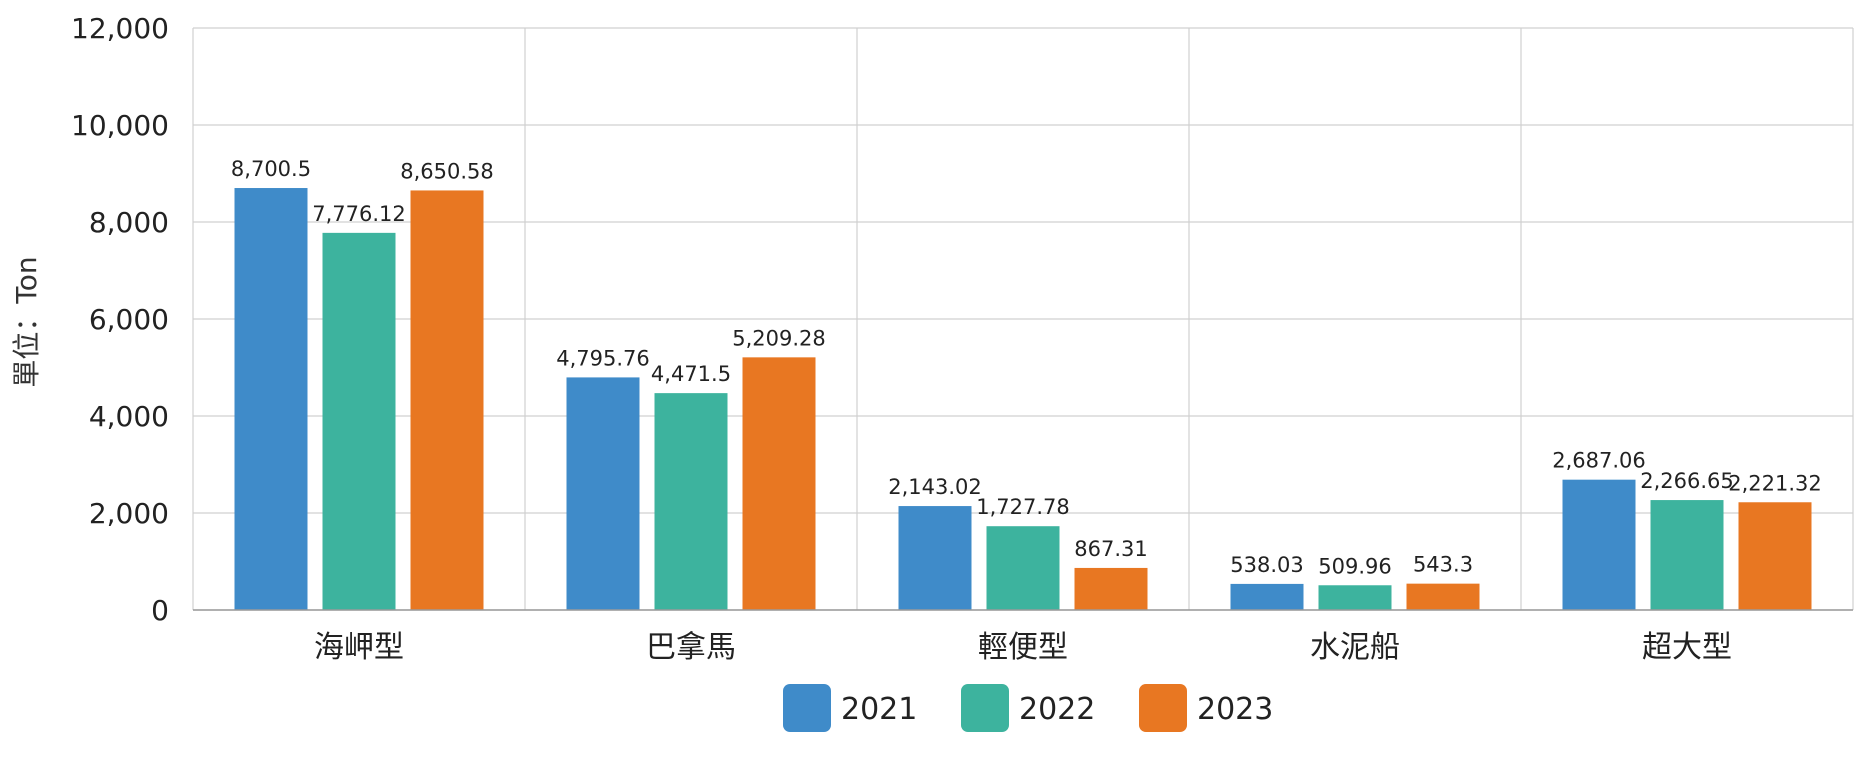  What do you see at coordinates (1775, 483) in the screenshot?
I see `data-label: 2,221.32` at bounding box center [1775, 483].